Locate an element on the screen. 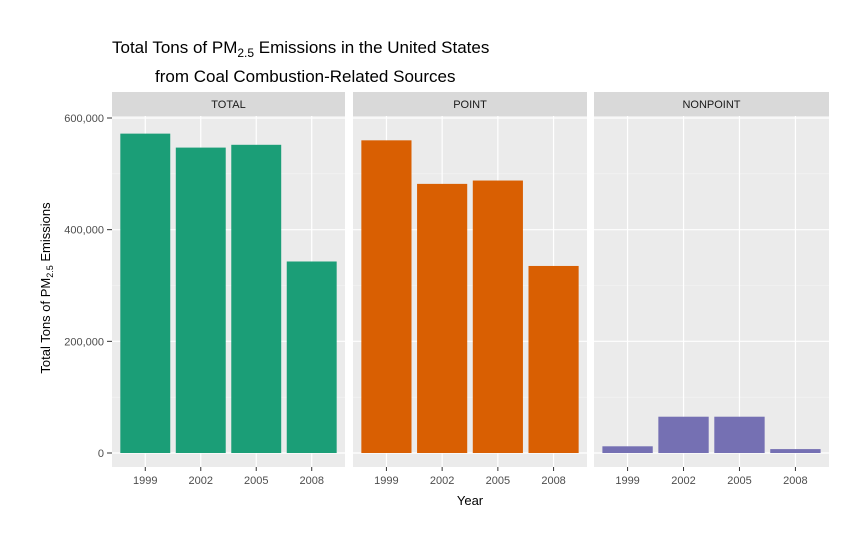 The height and width of the screenshot is (545, 867). ylabel-suffix: Emissions is located at coordinates (45, 233).